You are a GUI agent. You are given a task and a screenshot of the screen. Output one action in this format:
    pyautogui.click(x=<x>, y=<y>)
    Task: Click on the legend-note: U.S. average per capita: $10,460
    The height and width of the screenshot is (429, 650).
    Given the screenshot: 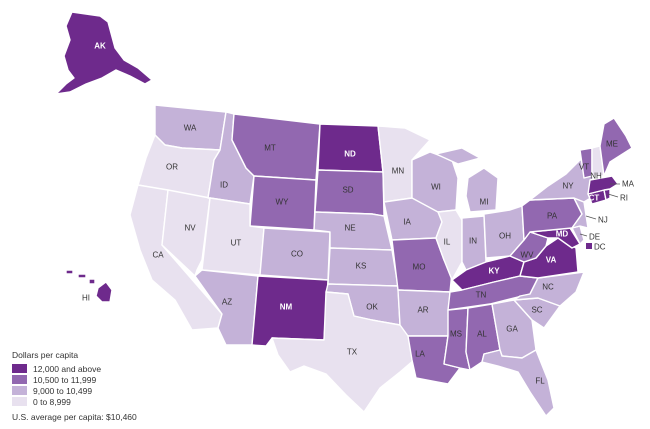 What is the action you would take?
    pyautogui.click(x=74, y=417)
    